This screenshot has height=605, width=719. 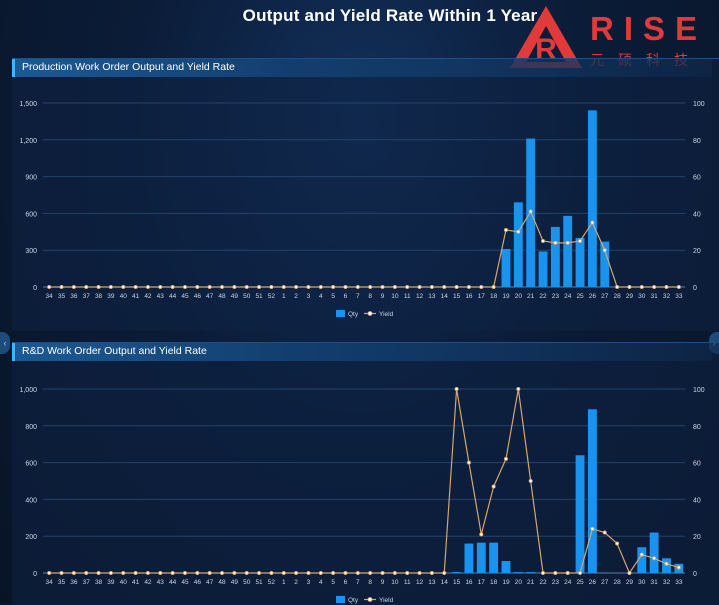 I want to click on x-tick-label: 32, so click(x=667, y=296).